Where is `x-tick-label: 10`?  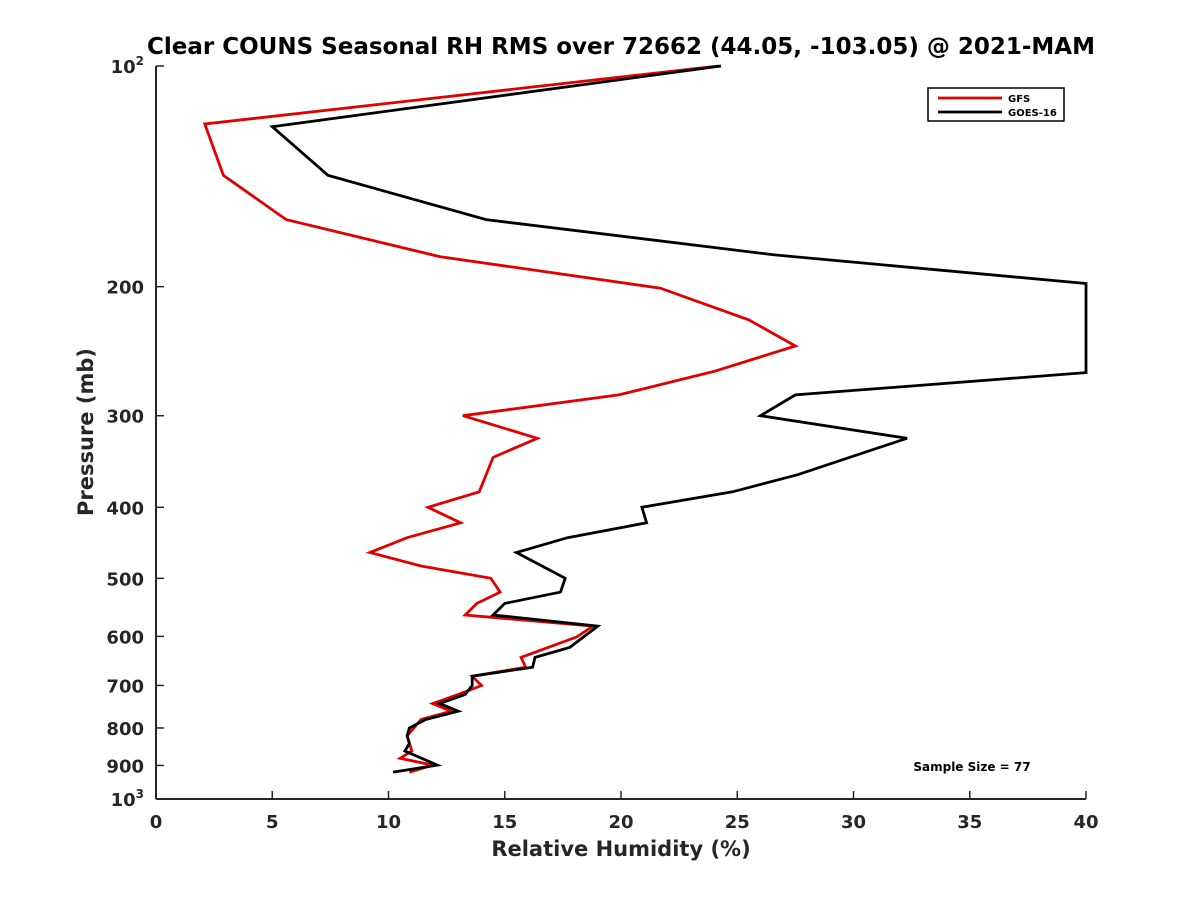 x-tick-label: 10 is located at coordinates (388, 822).